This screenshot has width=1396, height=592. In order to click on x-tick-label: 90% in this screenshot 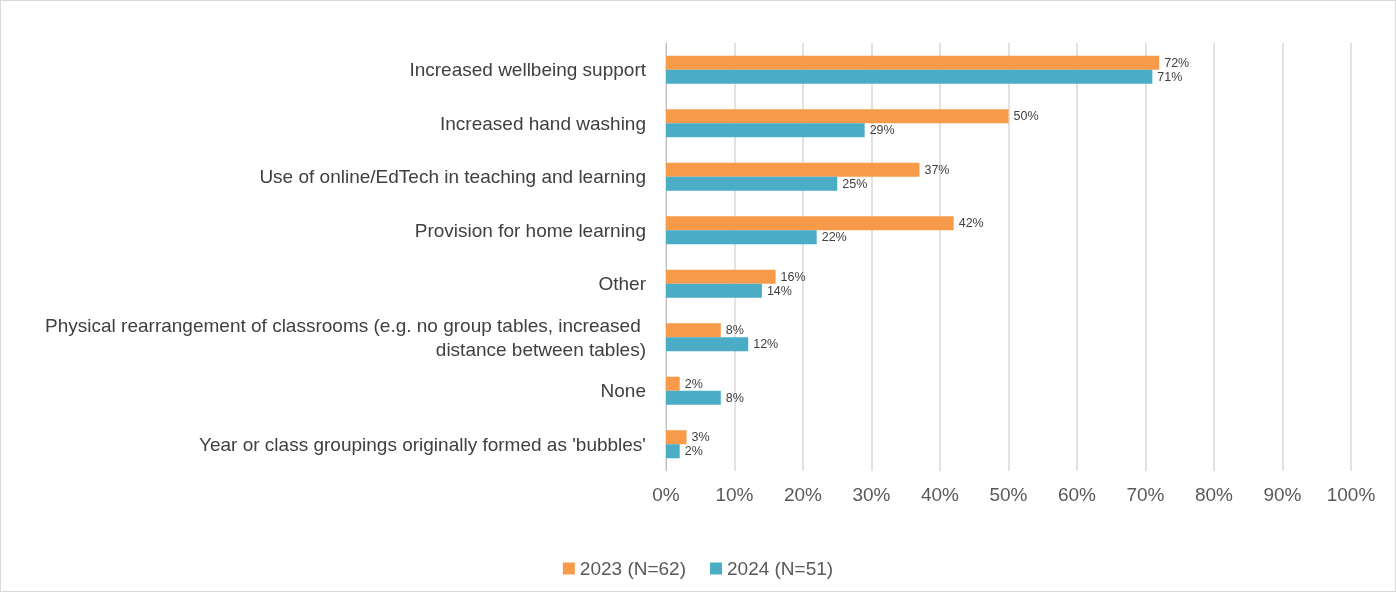, I will do `click(1282, 494)`.